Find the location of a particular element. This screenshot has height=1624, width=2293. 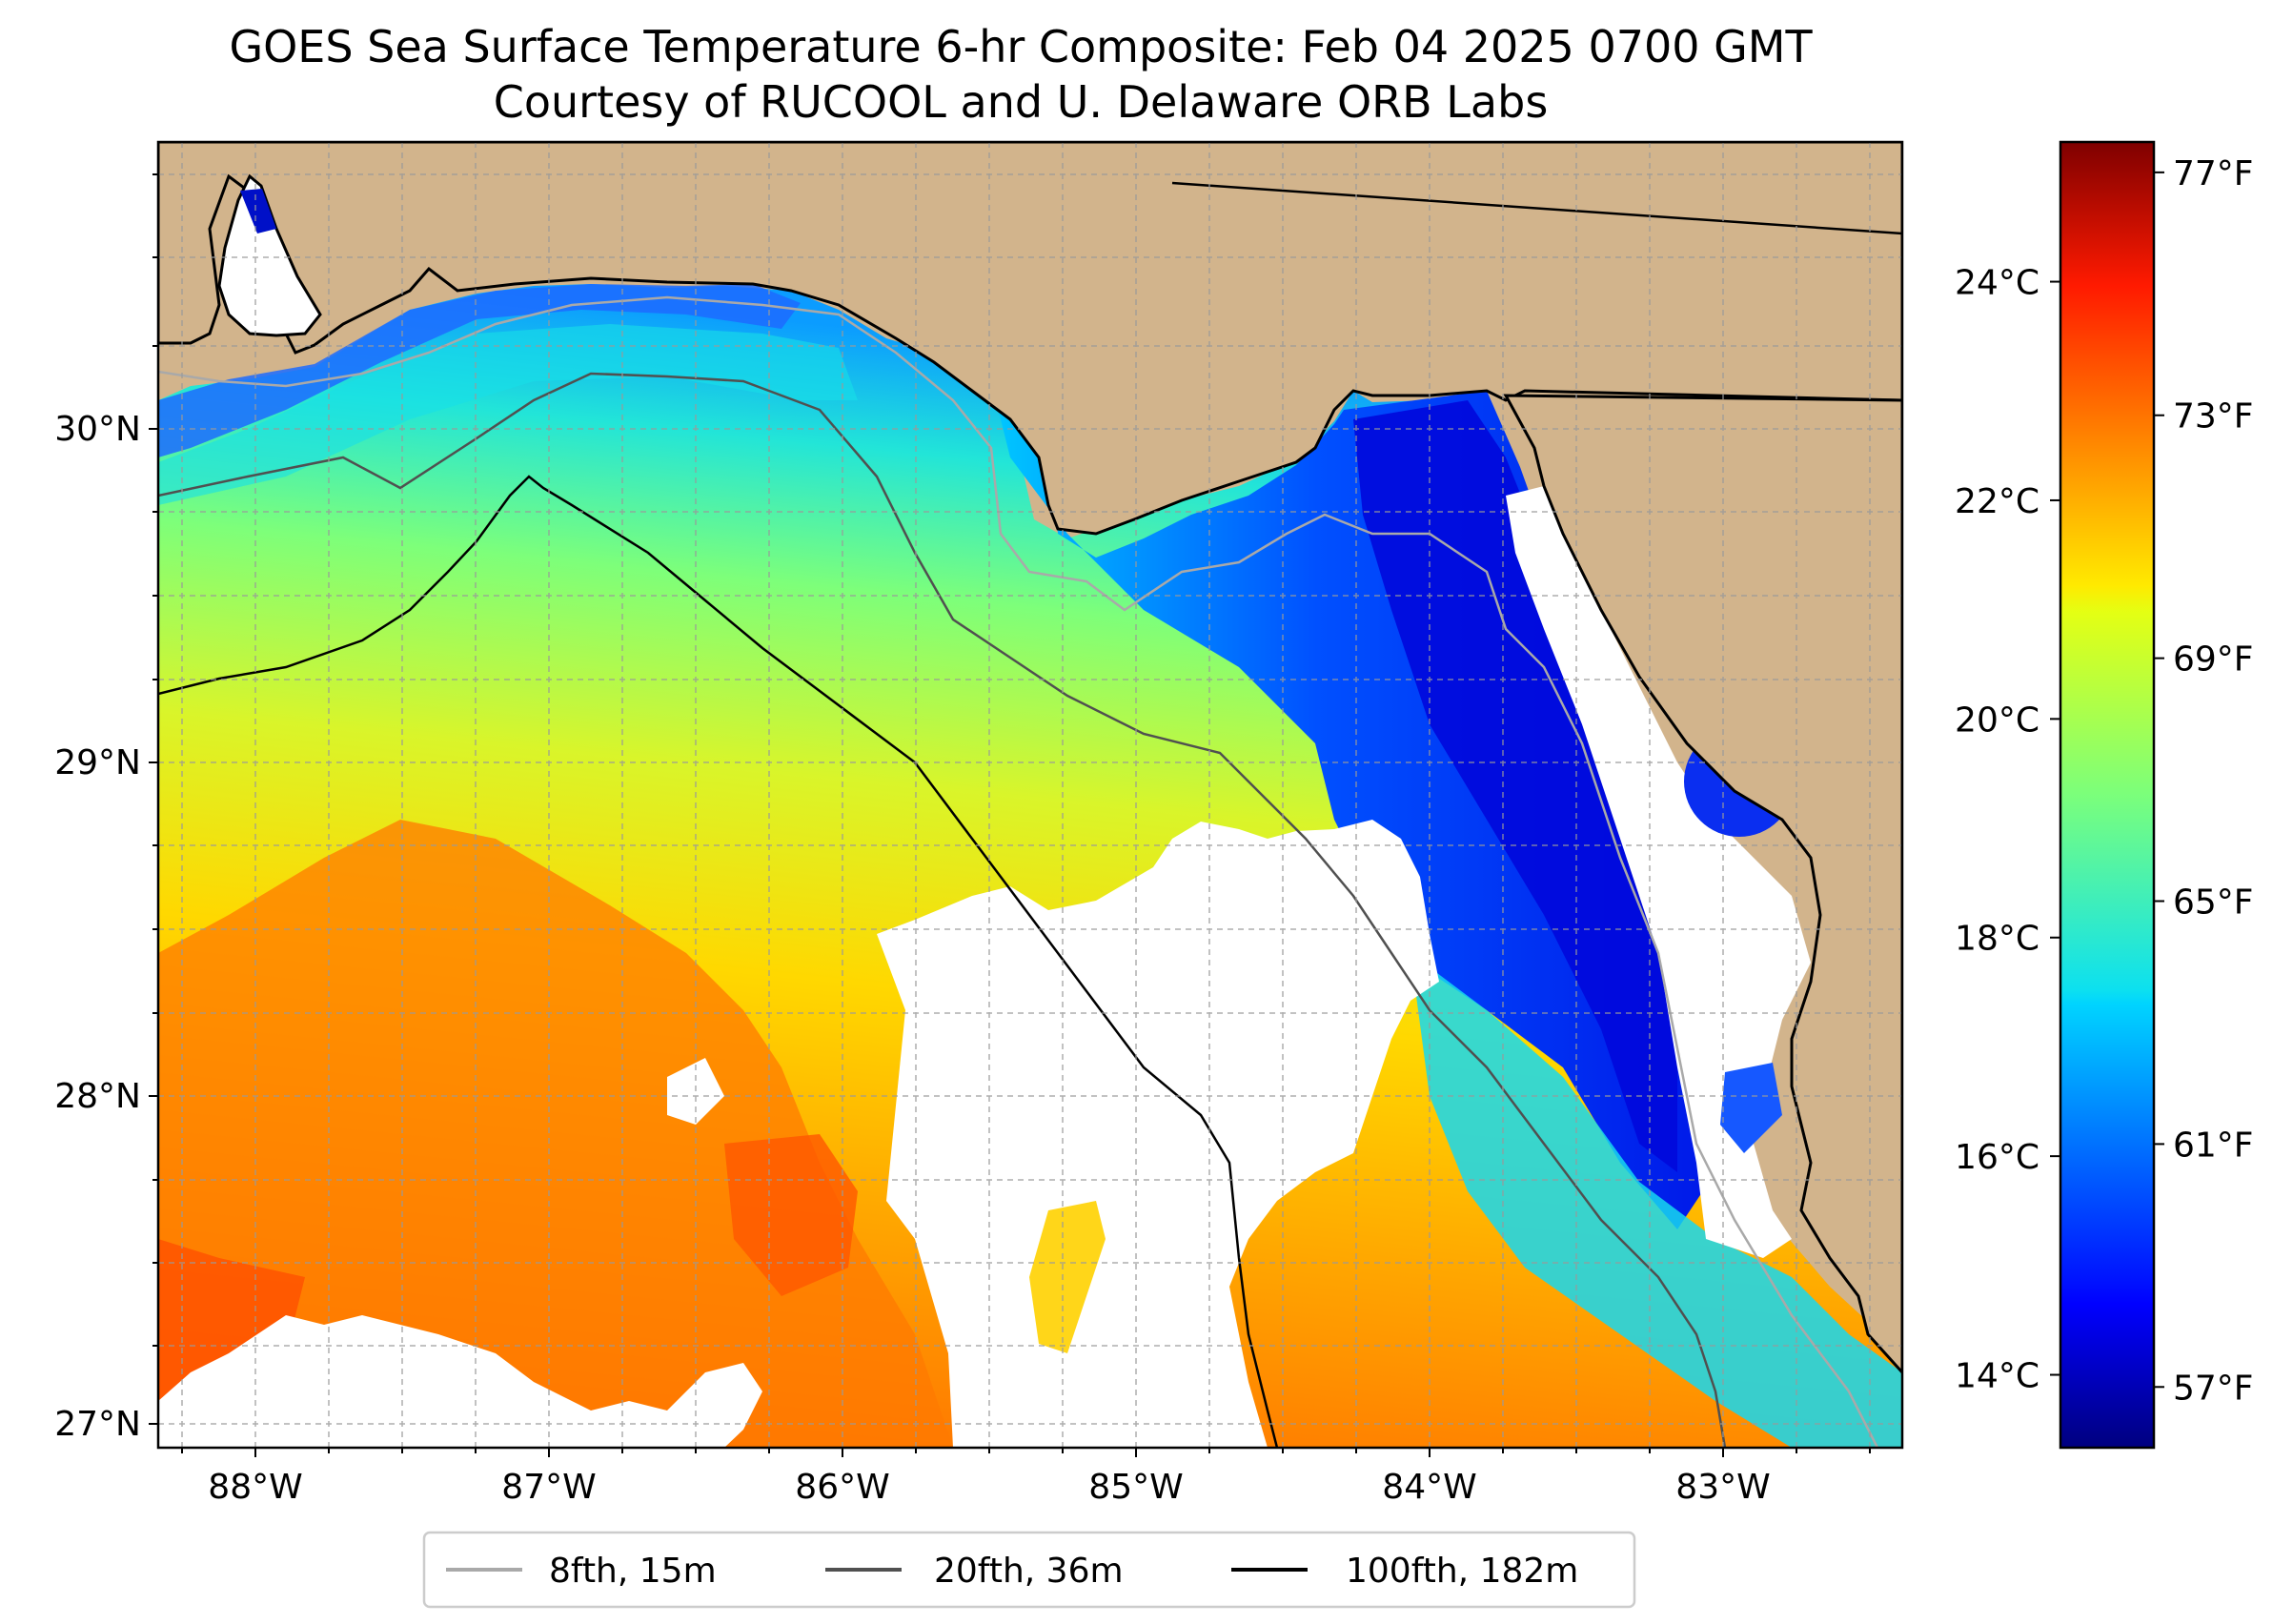

mobile-bay is located at coordinates (269, 255).